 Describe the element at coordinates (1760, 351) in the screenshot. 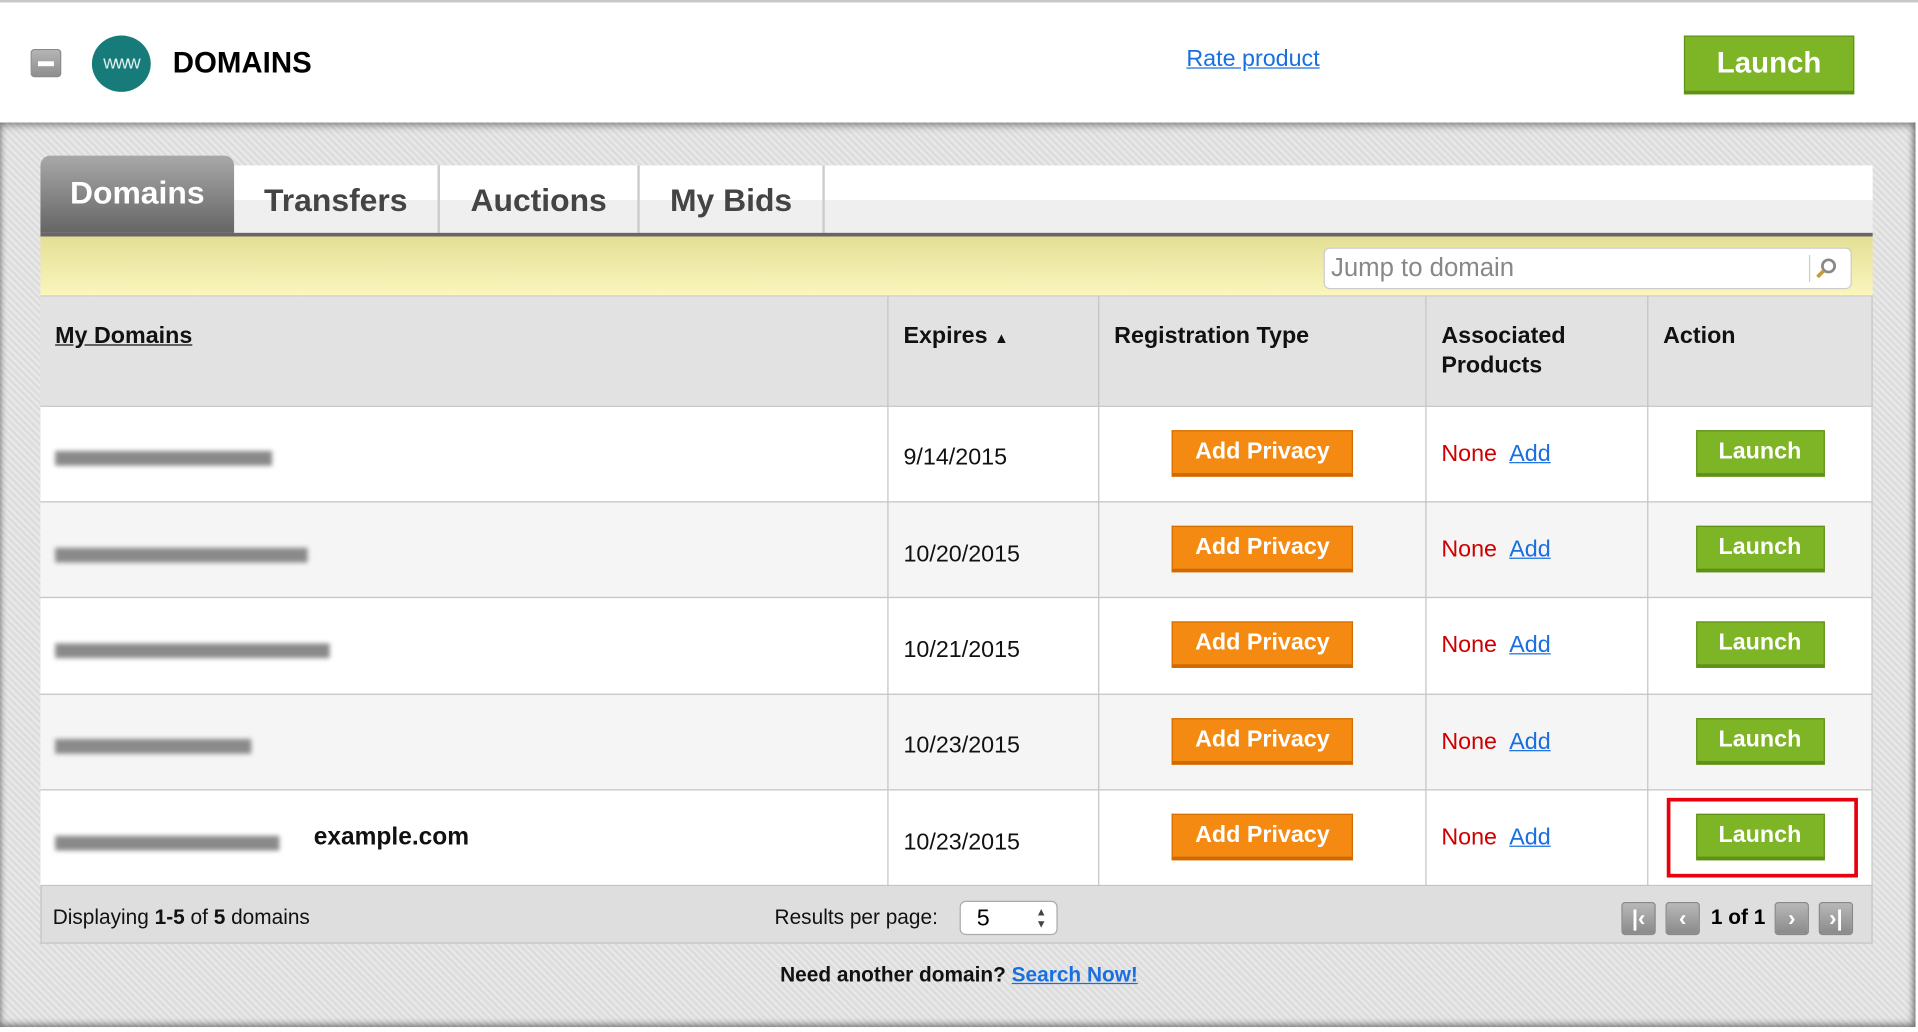

I see `header-action: Action` at that location.